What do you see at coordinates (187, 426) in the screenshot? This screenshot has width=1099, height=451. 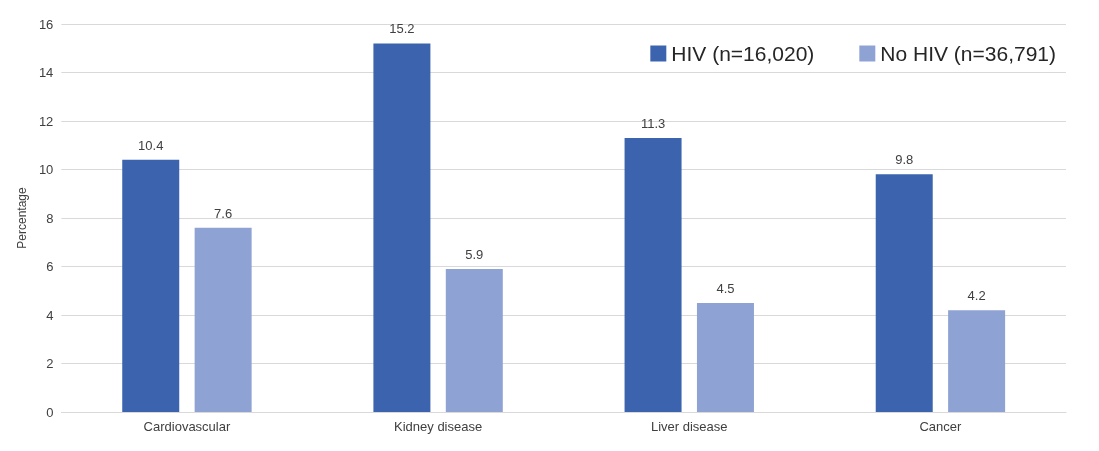 I see `x-tick-label: Cardiovascular` at bounding box center [187, 426].